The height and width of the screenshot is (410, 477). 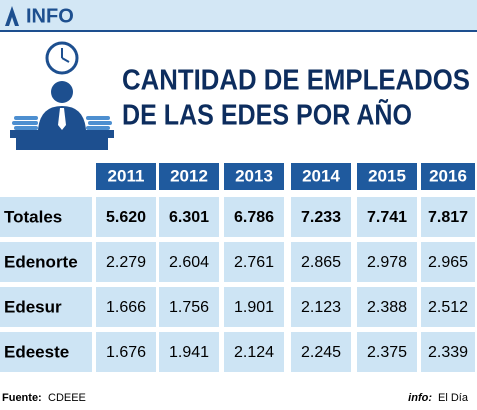 I want to click on column-header: 2012, so click(x=189, y=175).